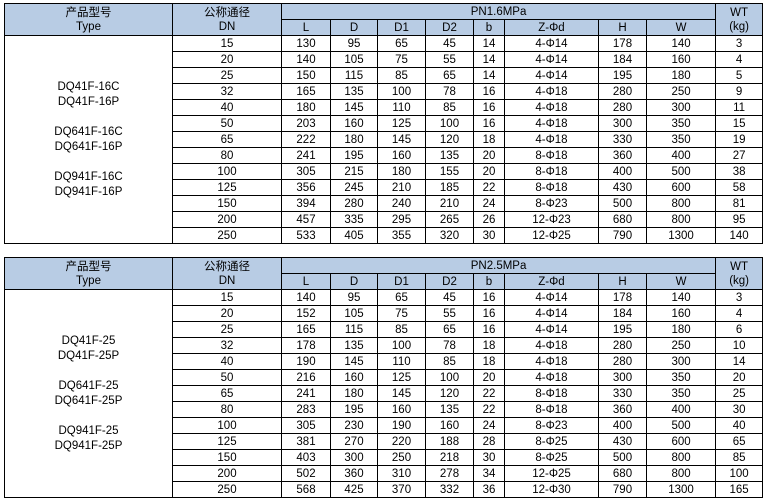 Image resolution: width=768 pixels, height=500 pixels. I want to click on table-cell: 4, so click(739, 59).